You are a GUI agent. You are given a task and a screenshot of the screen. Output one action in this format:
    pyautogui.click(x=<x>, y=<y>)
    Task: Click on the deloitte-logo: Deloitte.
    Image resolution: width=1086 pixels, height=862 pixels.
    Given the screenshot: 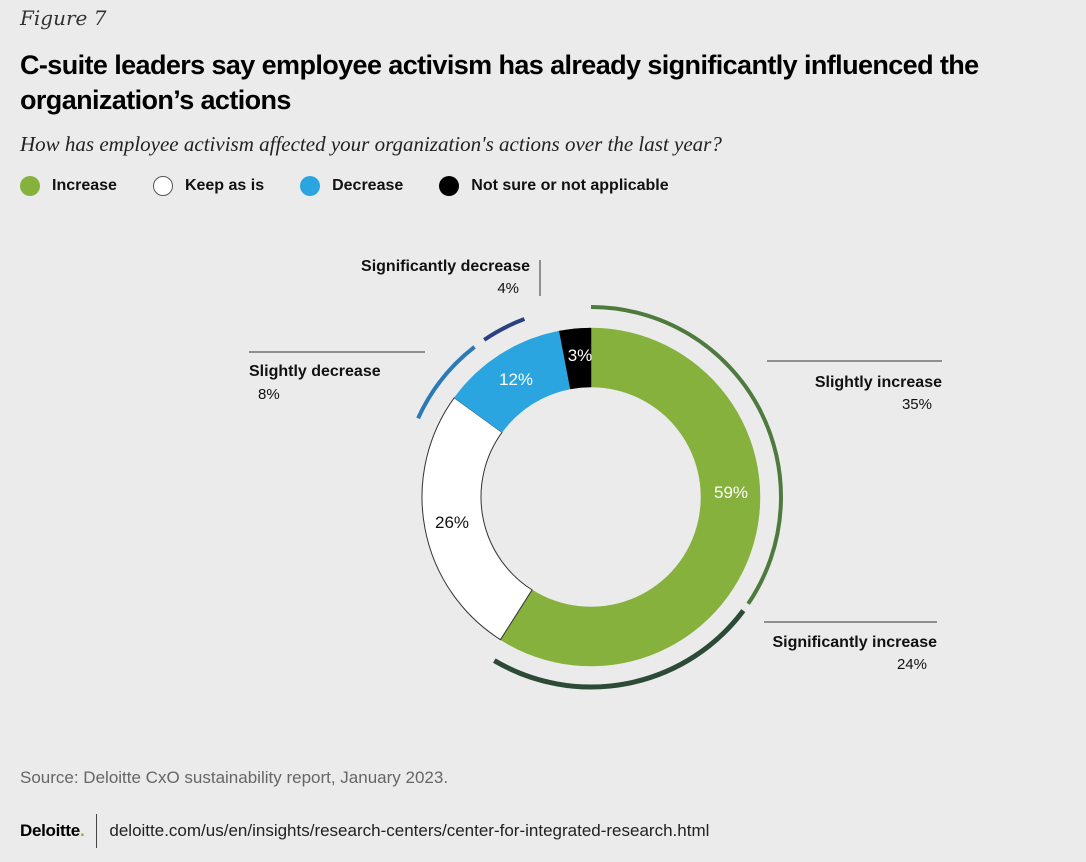 What is the action you would take?
    pyautogui.click(x=52, y=831)
    